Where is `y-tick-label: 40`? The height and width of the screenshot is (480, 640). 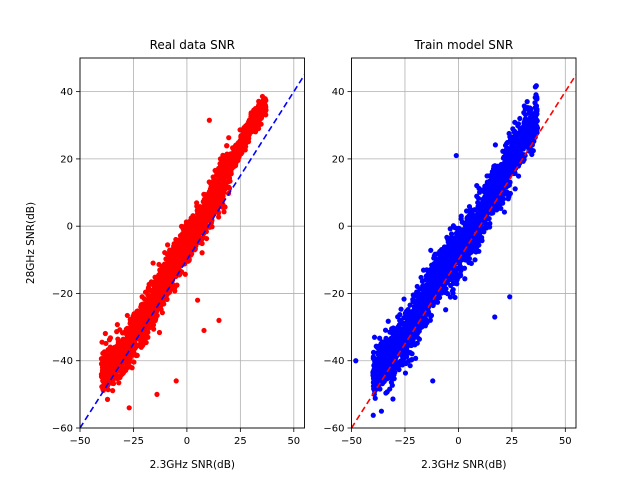
y-tick-label: 40 is located at coordinates (338, 92).